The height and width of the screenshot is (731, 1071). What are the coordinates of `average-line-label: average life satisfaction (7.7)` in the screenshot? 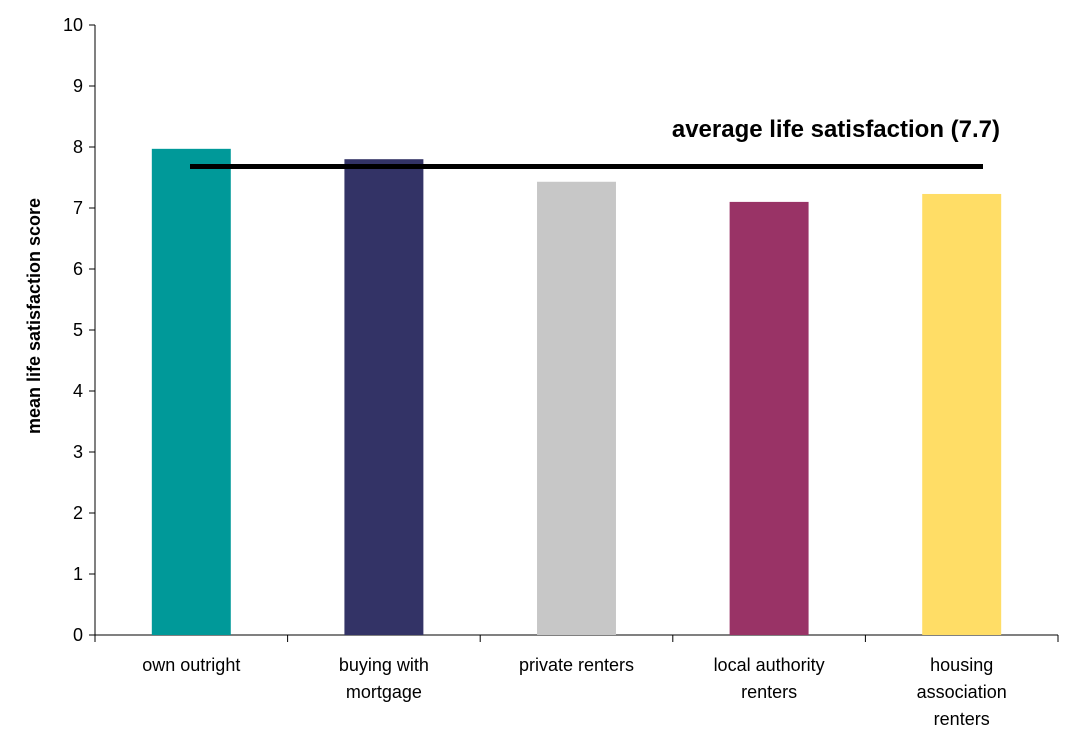 It's located at (836, 129).